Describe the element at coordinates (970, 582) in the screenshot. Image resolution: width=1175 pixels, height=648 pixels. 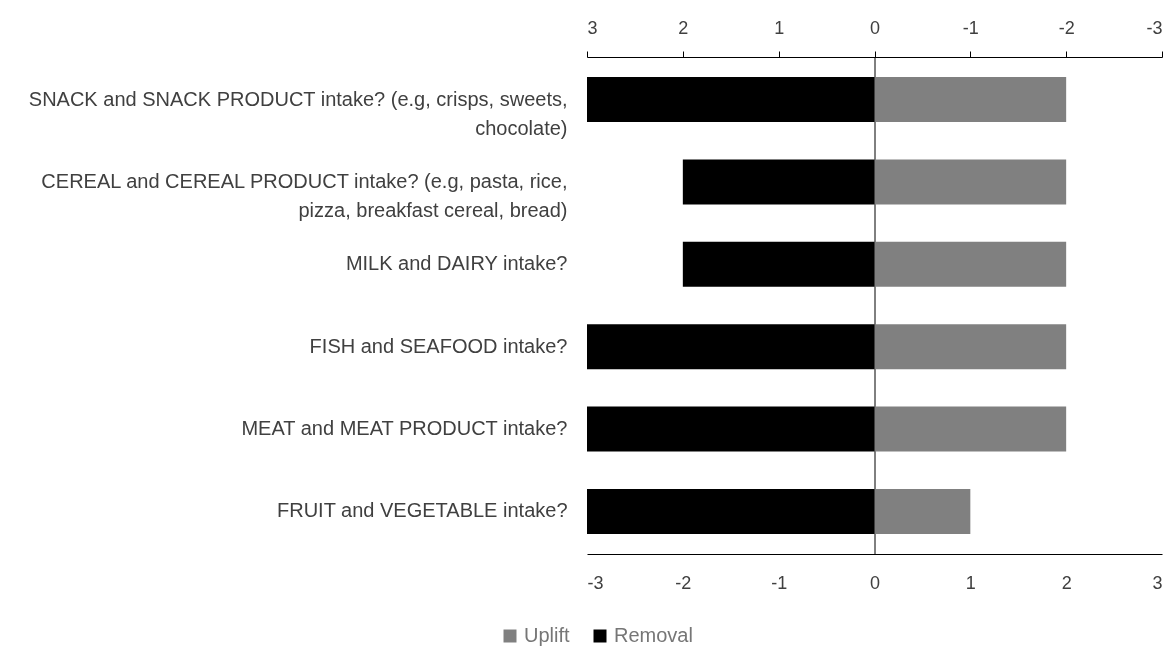
I see `x-tick-label: 1` at that location.